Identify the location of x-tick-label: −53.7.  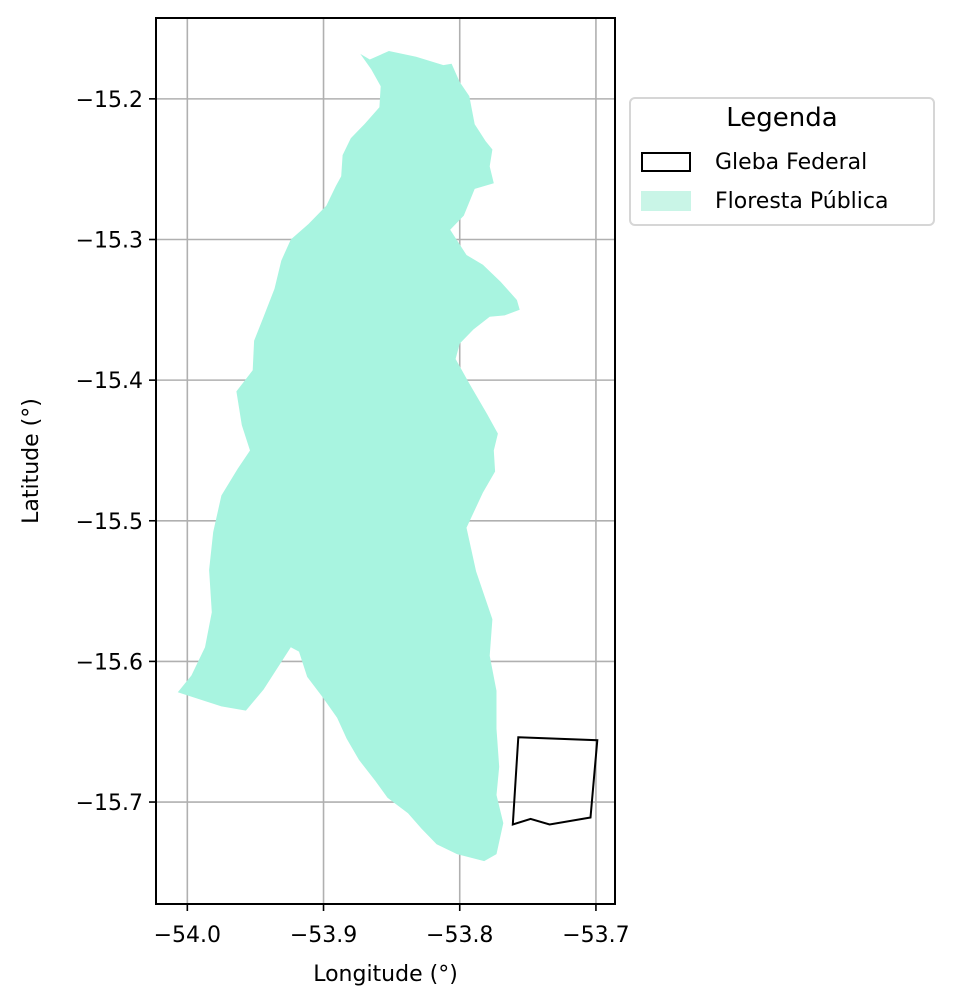
(595, 935).